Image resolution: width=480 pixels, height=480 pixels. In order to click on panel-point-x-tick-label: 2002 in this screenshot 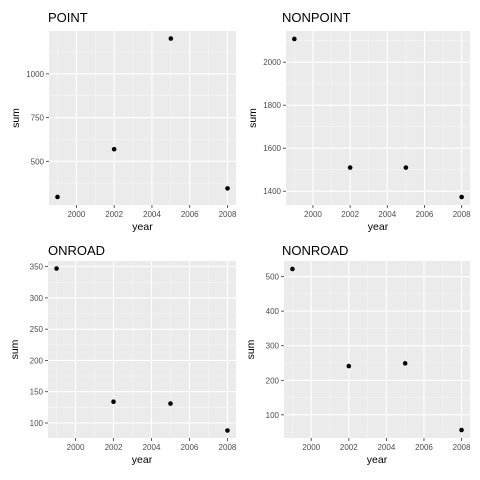, I will do `click(114, 214)`.